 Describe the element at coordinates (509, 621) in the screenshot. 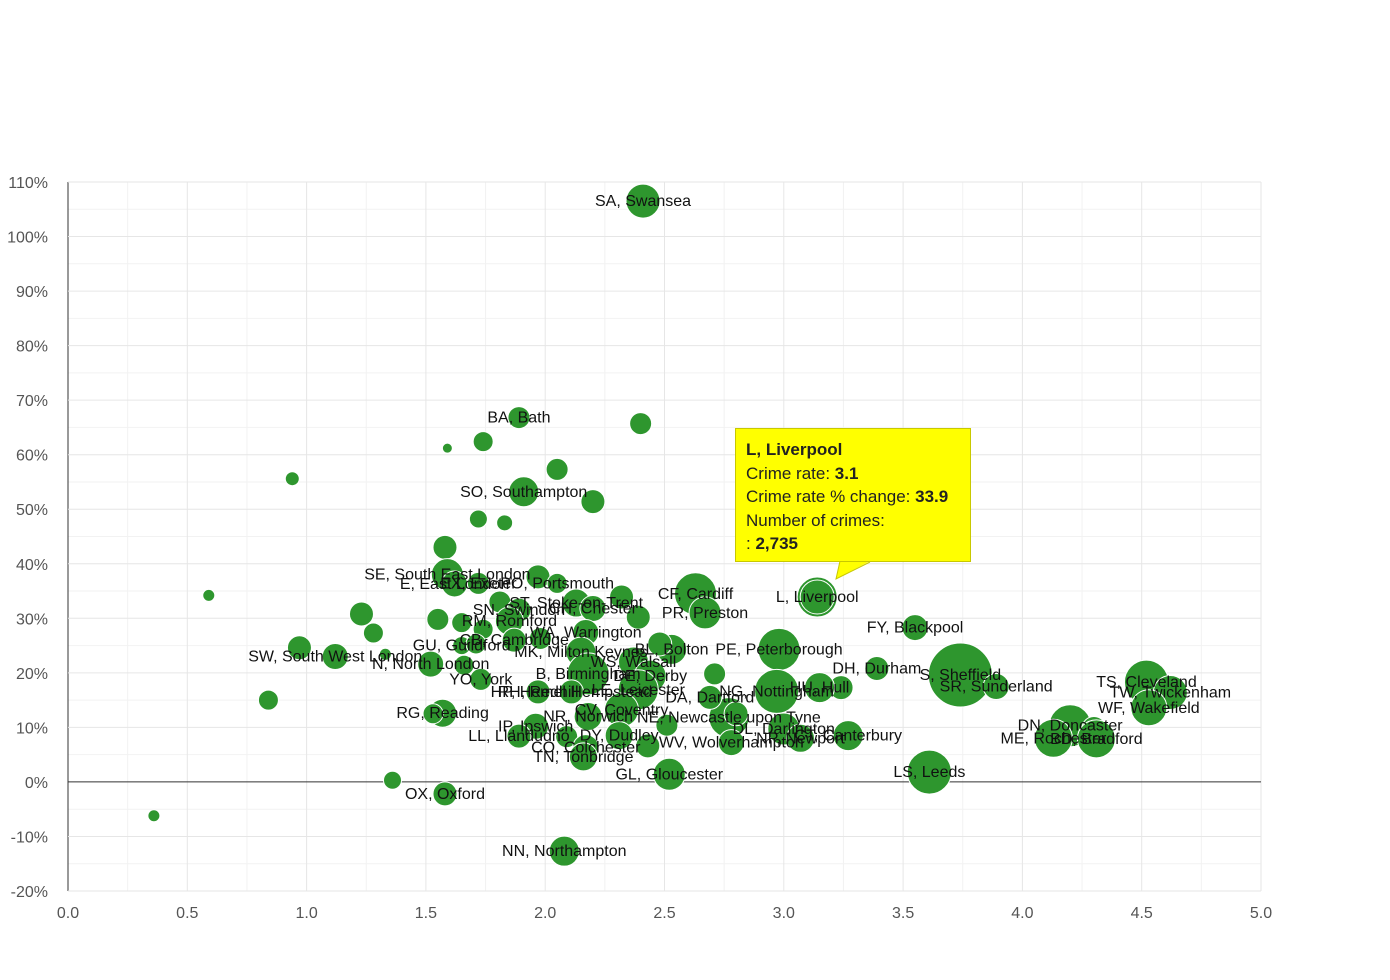

I see `bubble-label: RM, Romford` at that location.